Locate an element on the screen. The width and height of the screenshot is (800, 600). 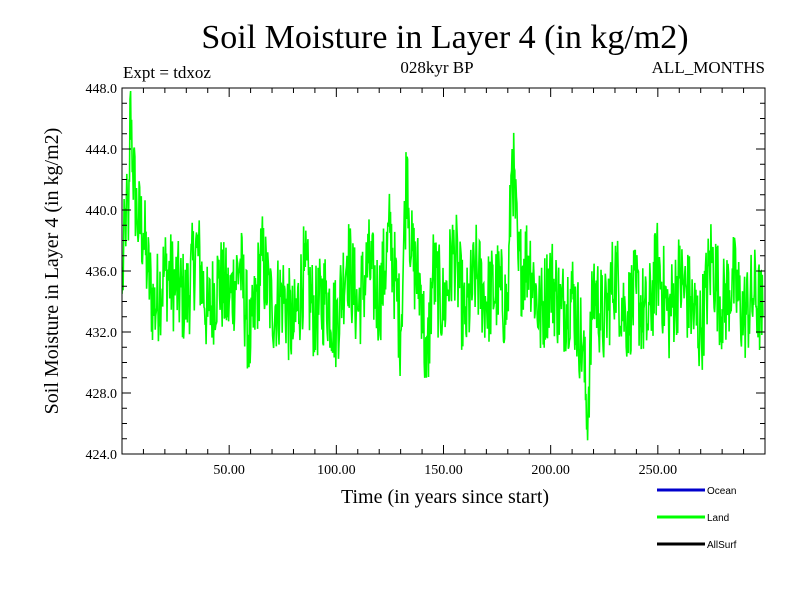
legend: Ocean Land AllSurf is located at coordinates (697, 518).